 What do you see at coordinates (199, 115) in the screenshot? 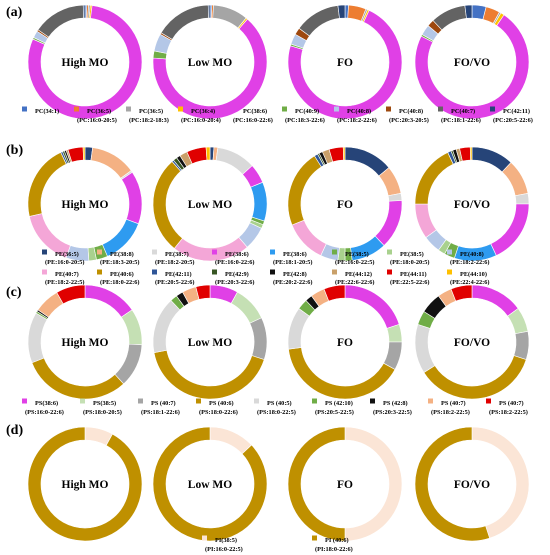
I see `legend-item: PC(36:4) (PC:16:0-20:4)` at bounding box center [199, 115].